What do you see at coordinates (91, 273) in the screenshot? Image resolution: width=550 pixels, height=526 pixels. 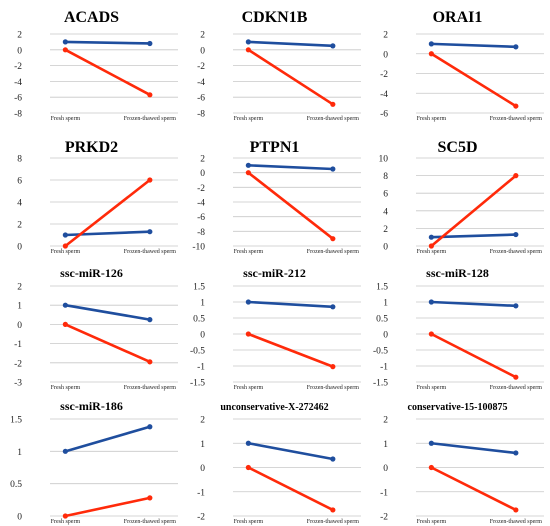 I see `chart-title: ssc-miR-126` at bounding box center [91, 273].